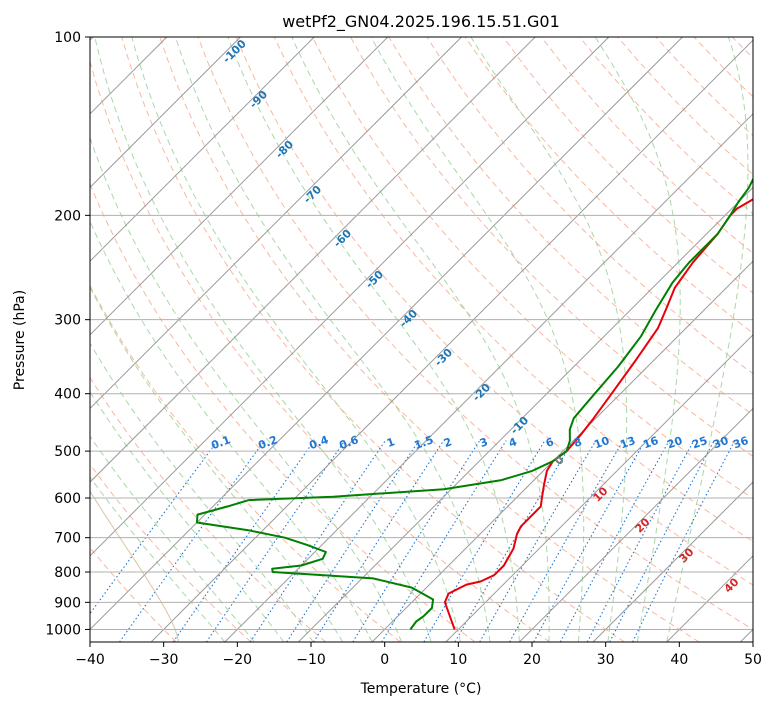 The image size is (775, 708). I want to click on reference-curve, so click(134, 566).